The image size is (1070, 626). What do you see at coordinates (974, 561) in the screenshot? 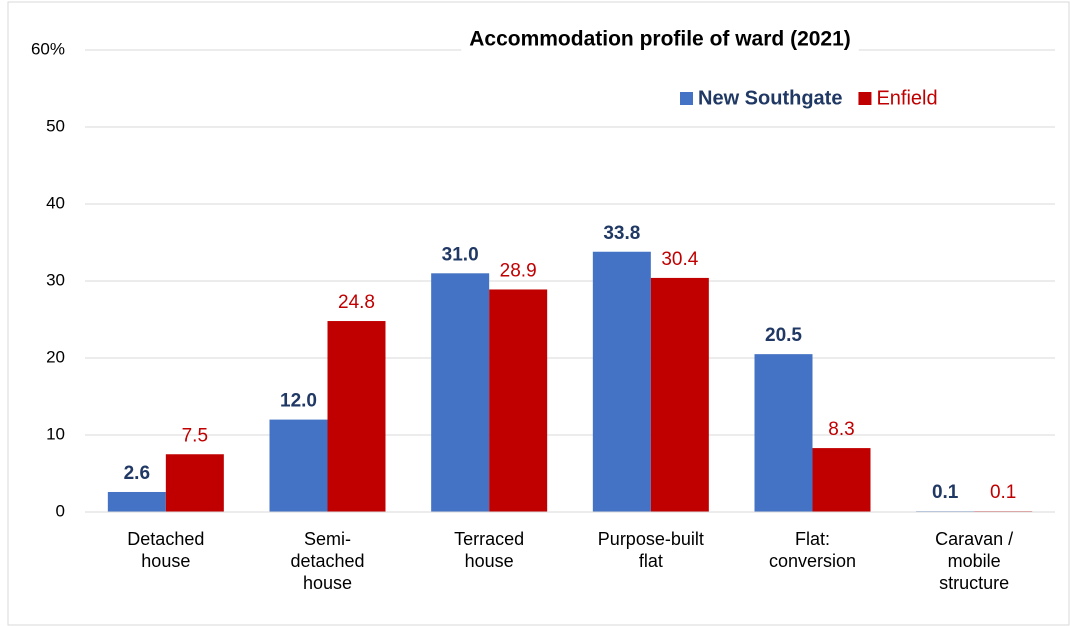
I see `x-tick-label: Caravan / mobile structure` at bounding box center [974, 561].